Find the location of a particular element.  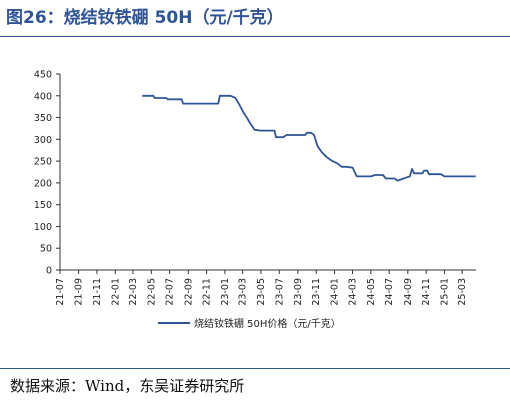

legend: 烧结钕铁硼 50H价格（元/千克） is located at coordinates (249, 323).